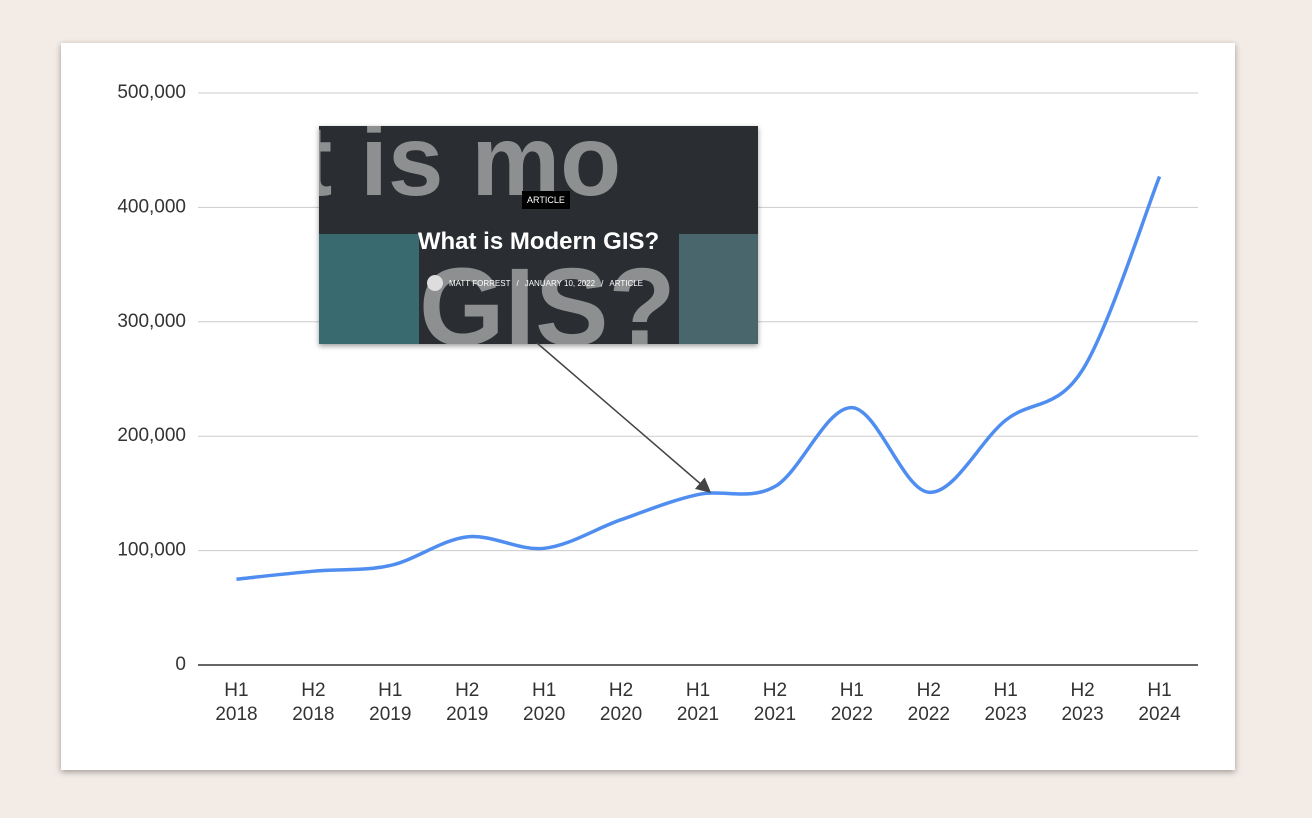 This screenshot has width=1312, height=818. I want to click on x-tick-label: H1 2021, so click(698, 702).